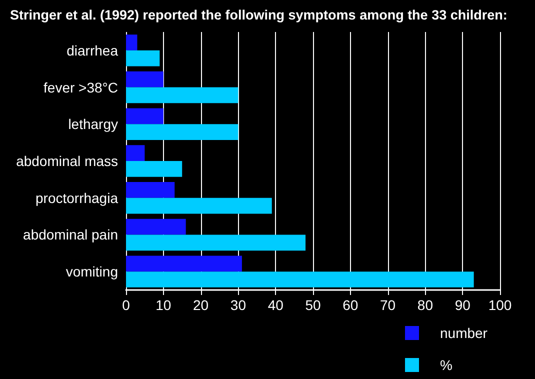 The height and width of the screenshot is (379, 535). I want to click on y-tick-label: vomiting, so click(92, 272).